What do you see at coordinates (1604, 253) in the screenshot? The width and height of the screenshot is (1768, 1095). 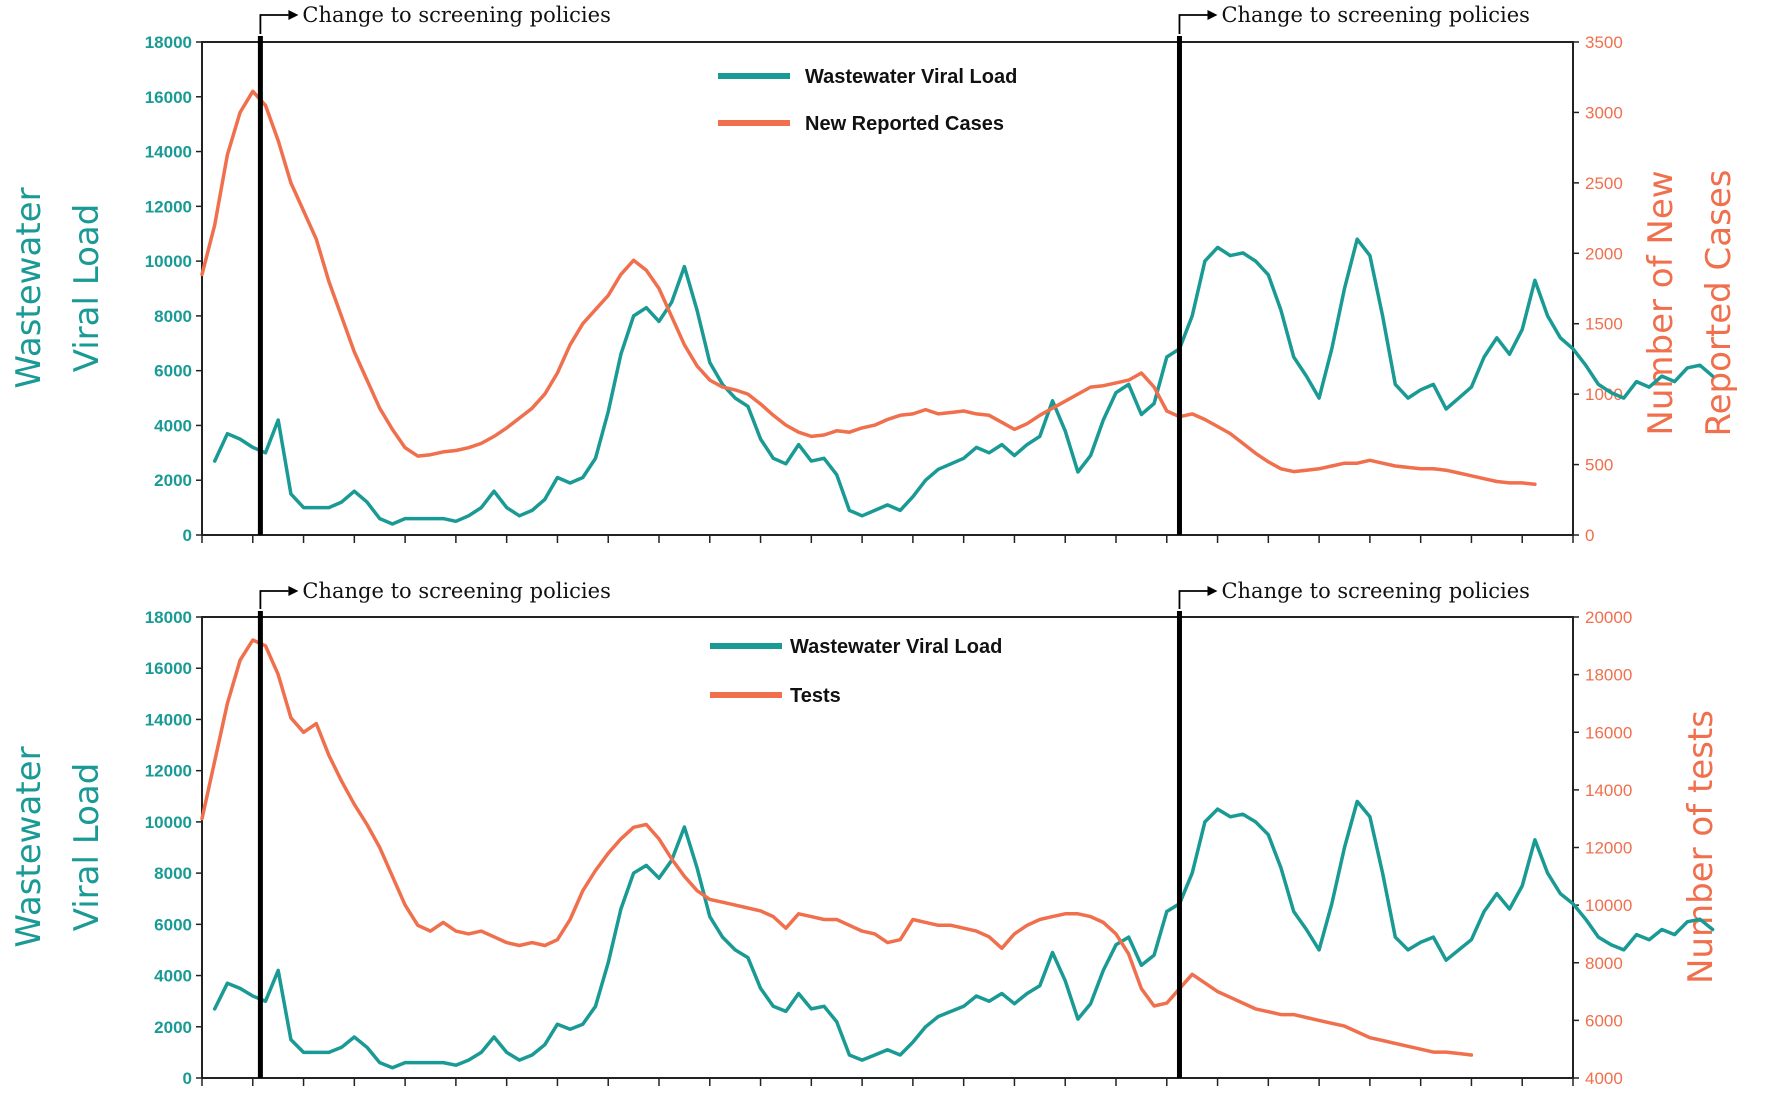 I see `y-right-tick-label: 2000` at bounding box center [1604, 253].